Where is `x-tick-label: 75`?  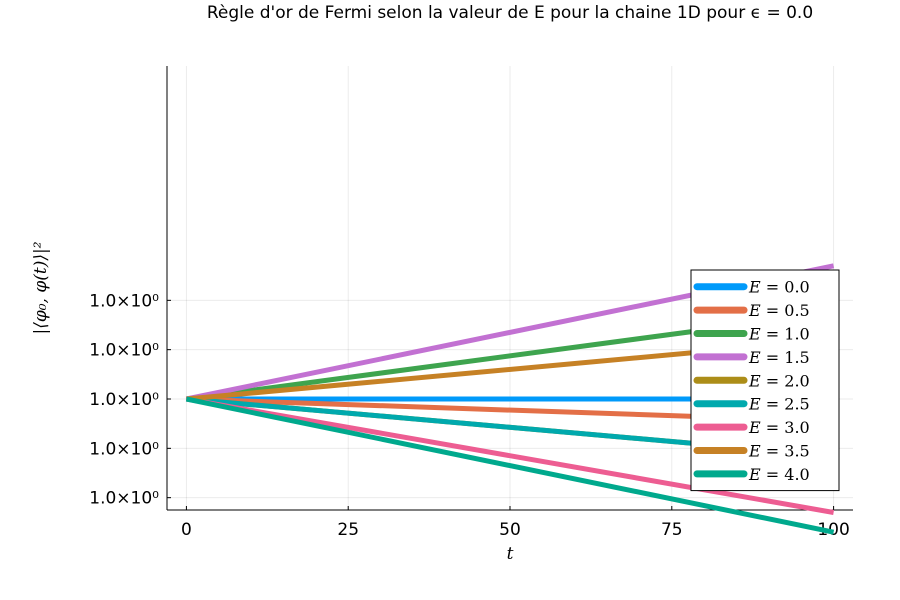
x-tick-label: 75 is located at coordinates (672, 530).